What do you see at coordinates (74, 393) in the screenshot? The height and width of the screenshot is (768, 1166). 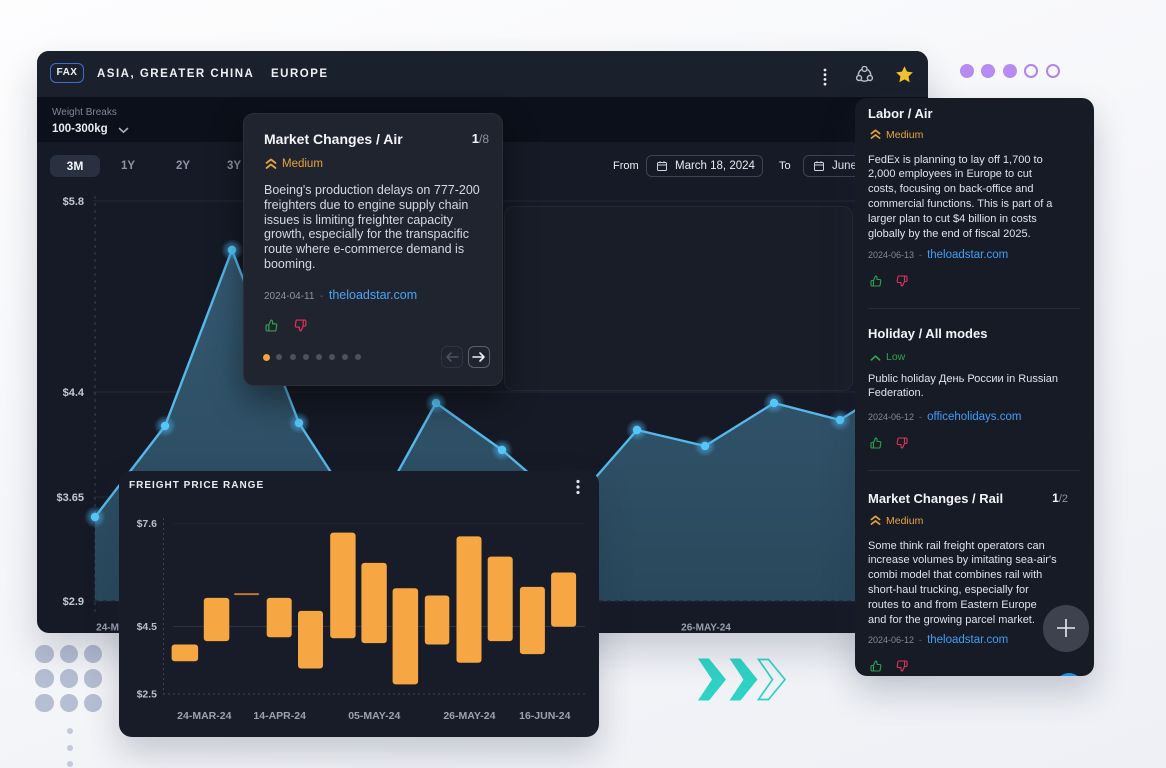 I see `svg-text: $4.4` at bounding box center [74, 393].